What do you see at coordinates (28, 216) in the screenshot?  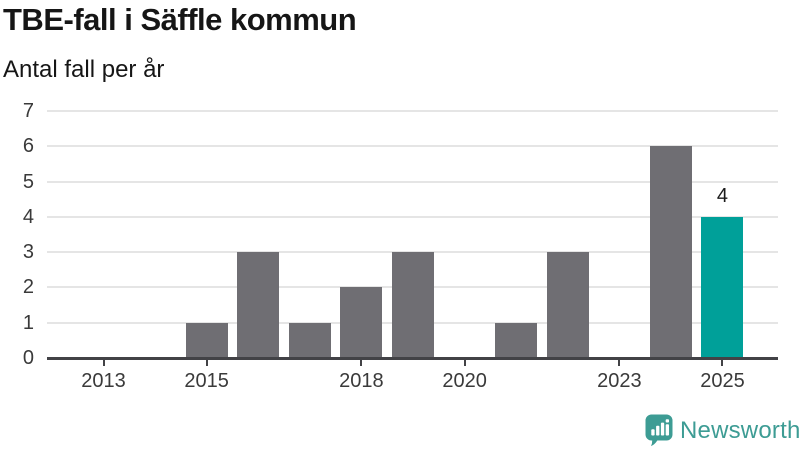 I see `y-axis-label: 4` at bounding box center [28, 216].